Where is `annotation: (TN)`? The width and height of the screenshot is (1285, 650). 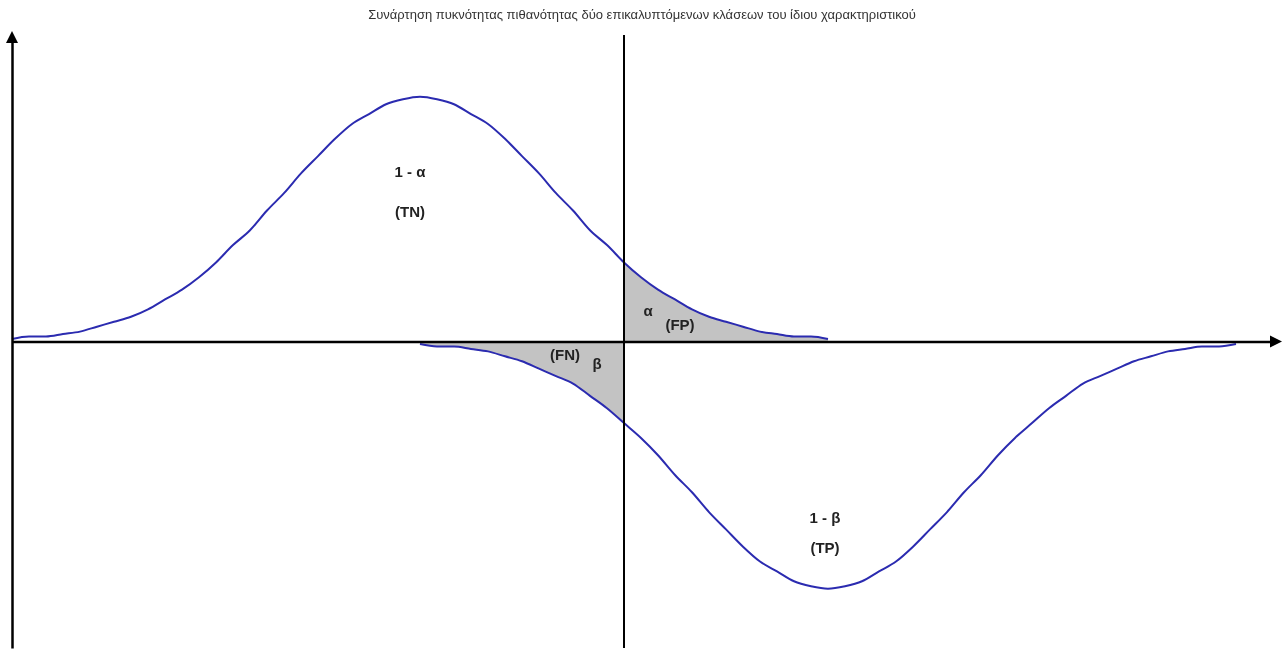 annotation: (TN) is located at coordinates (410, 212).